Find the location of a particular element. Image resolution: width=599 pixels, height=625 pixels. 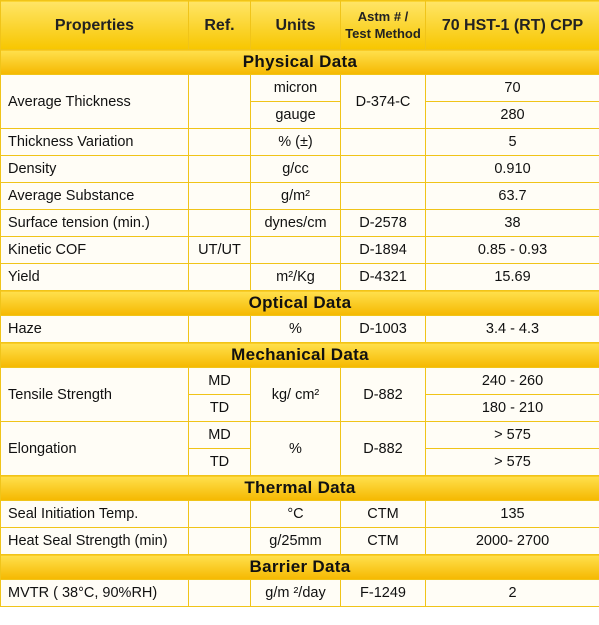

property-cell: Heat Seal Strength (min) is located at coordinates (94, 541).